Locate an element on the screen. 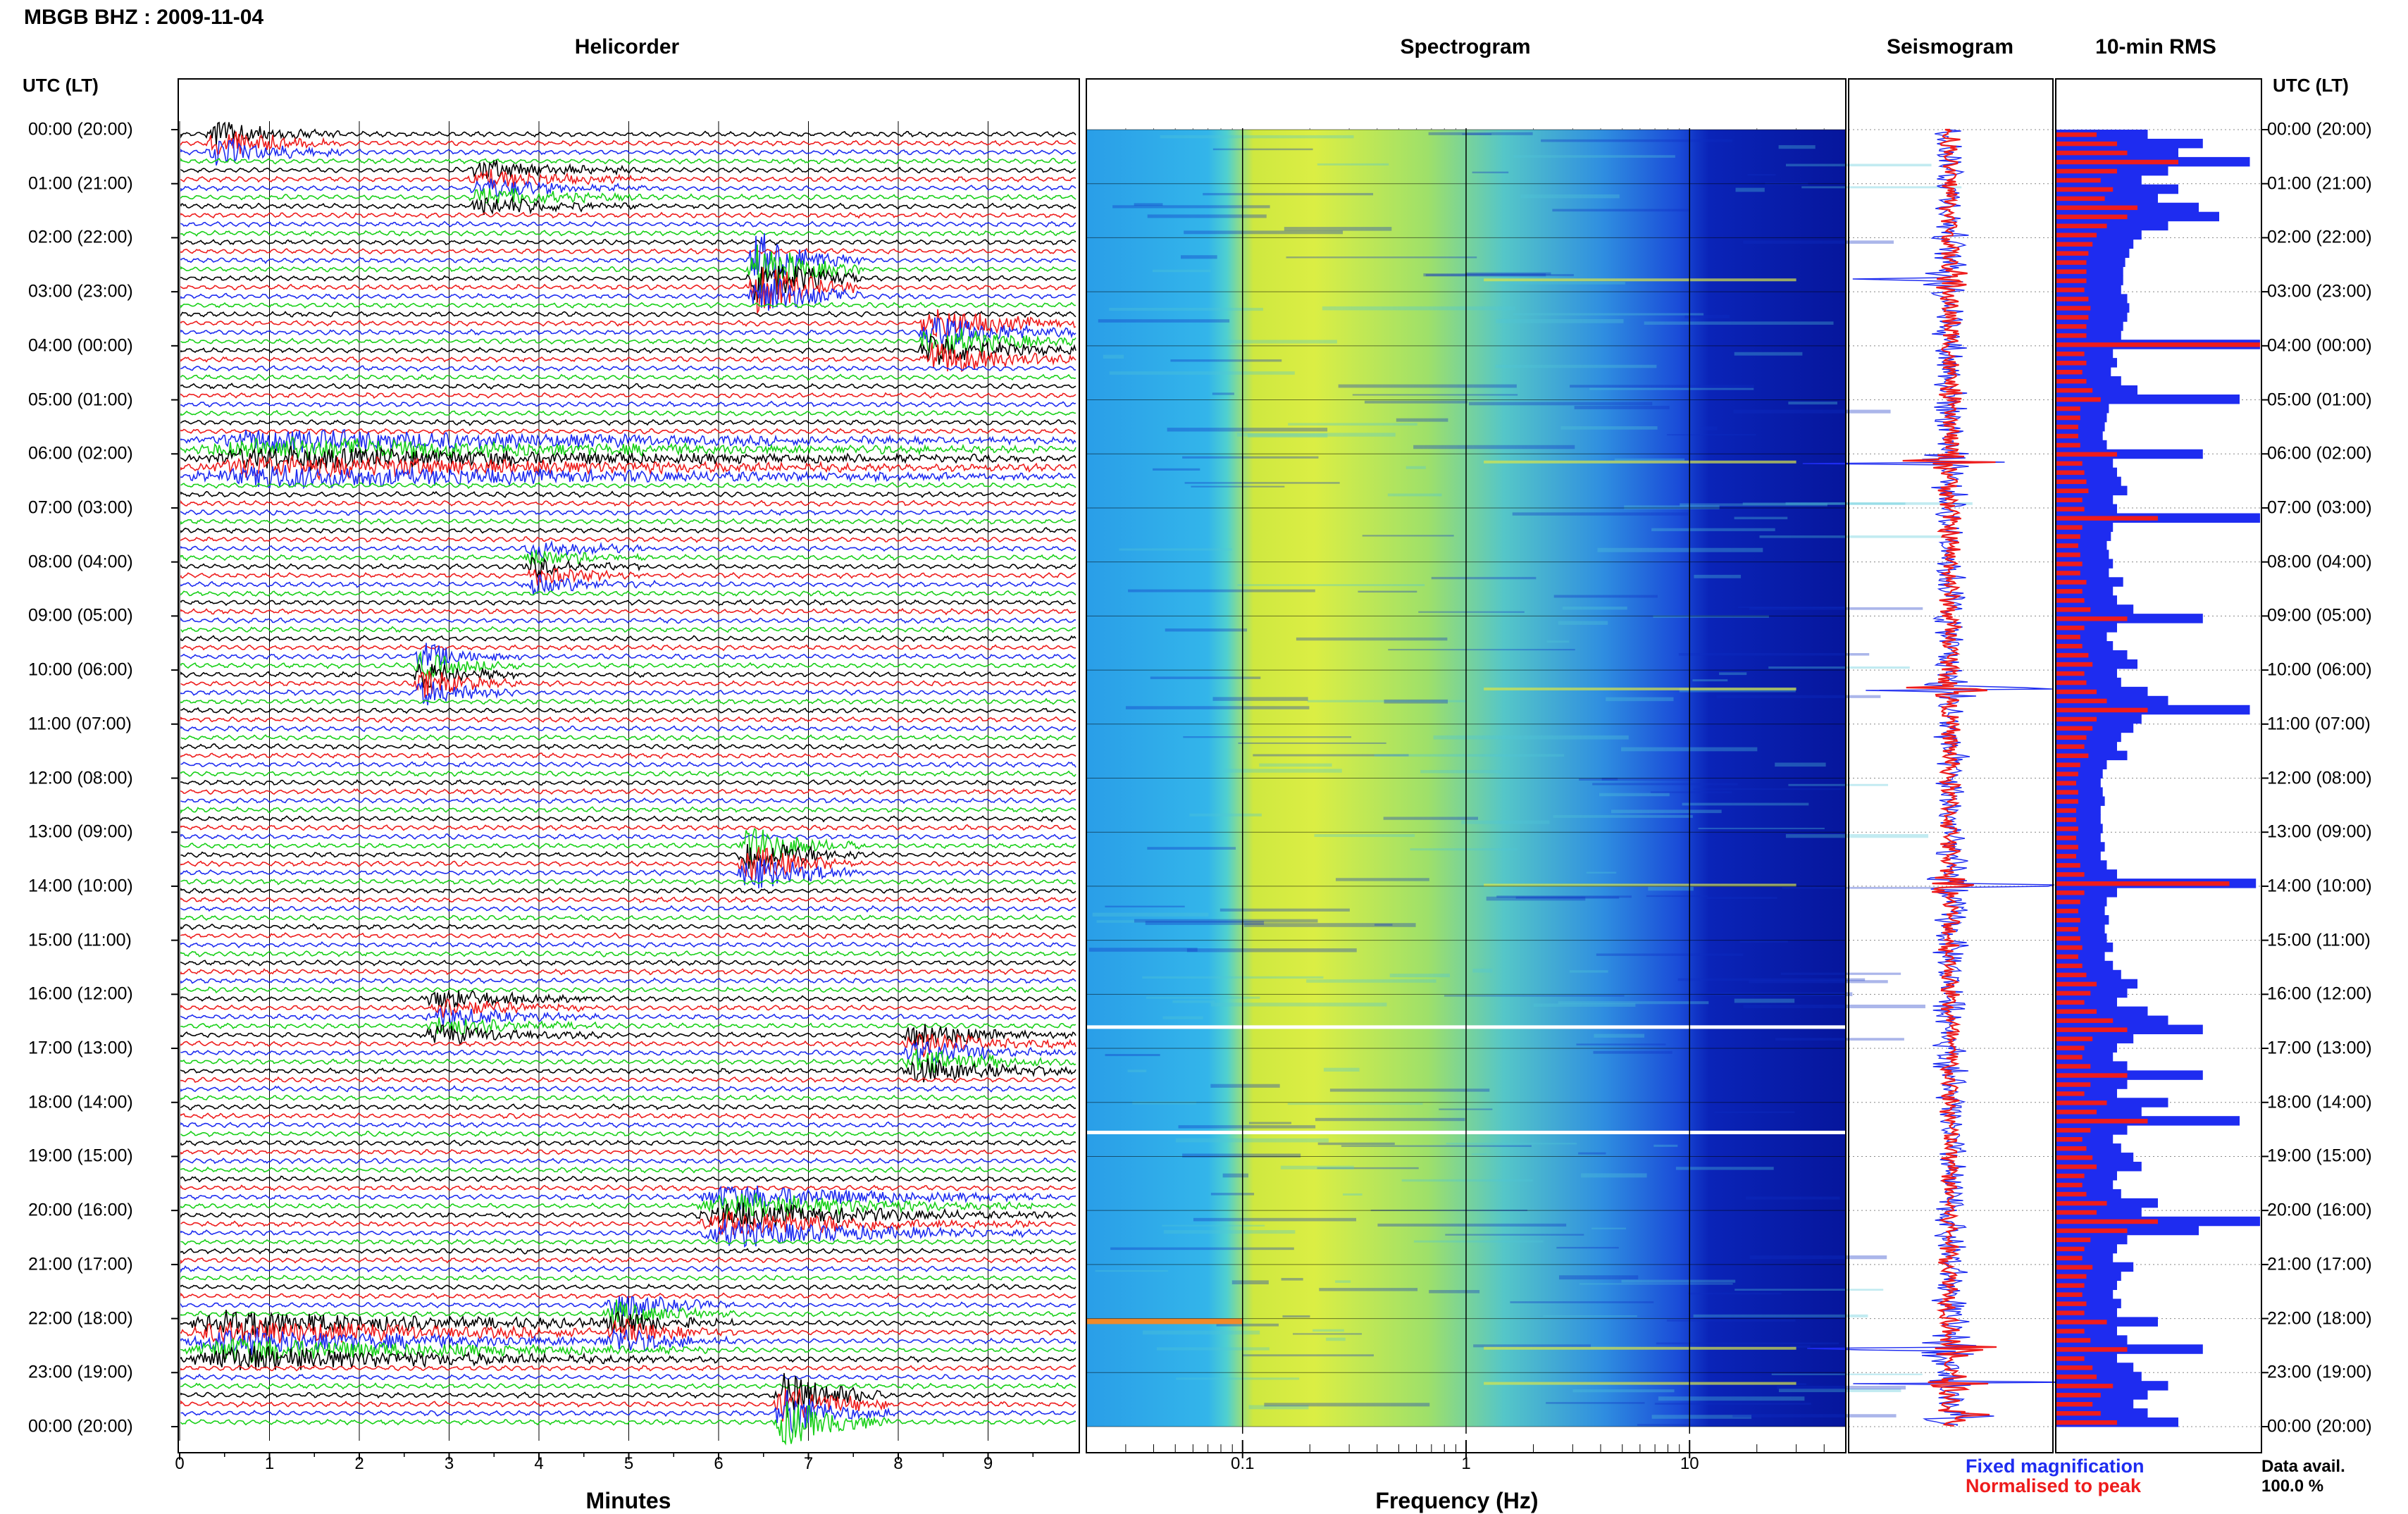  data-avail-label: Data avail. is located at coordinates (2303, 1466).